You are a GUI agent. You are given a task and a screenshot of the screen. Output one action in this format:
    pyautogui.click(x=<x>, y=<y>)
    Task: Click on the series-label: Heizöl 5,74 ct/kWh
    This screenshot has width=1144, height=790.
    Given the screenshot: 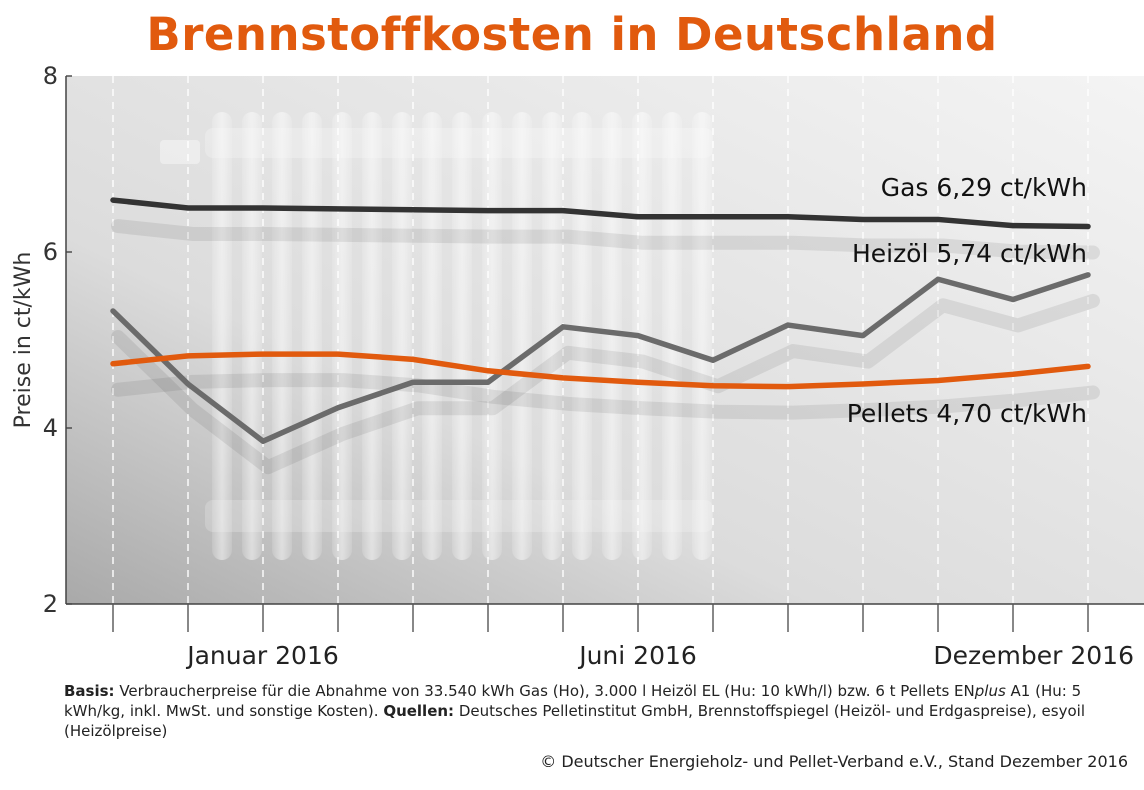 What is the action you would take?
    pyautogui.click(x=969, y=253)
    